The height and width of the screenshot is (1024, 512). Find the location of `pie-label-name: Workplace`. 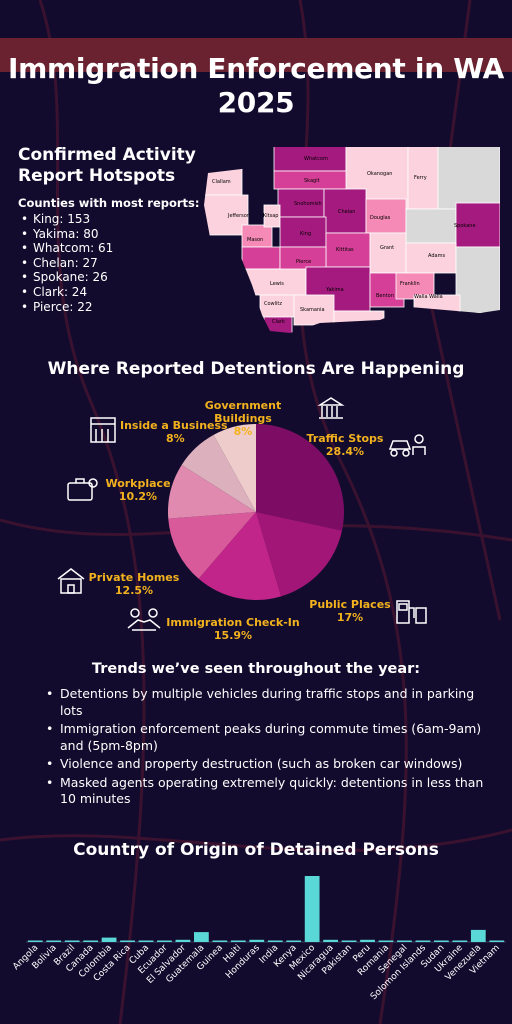

pie-label-name: Workplace is located at coordinates (138, 483).